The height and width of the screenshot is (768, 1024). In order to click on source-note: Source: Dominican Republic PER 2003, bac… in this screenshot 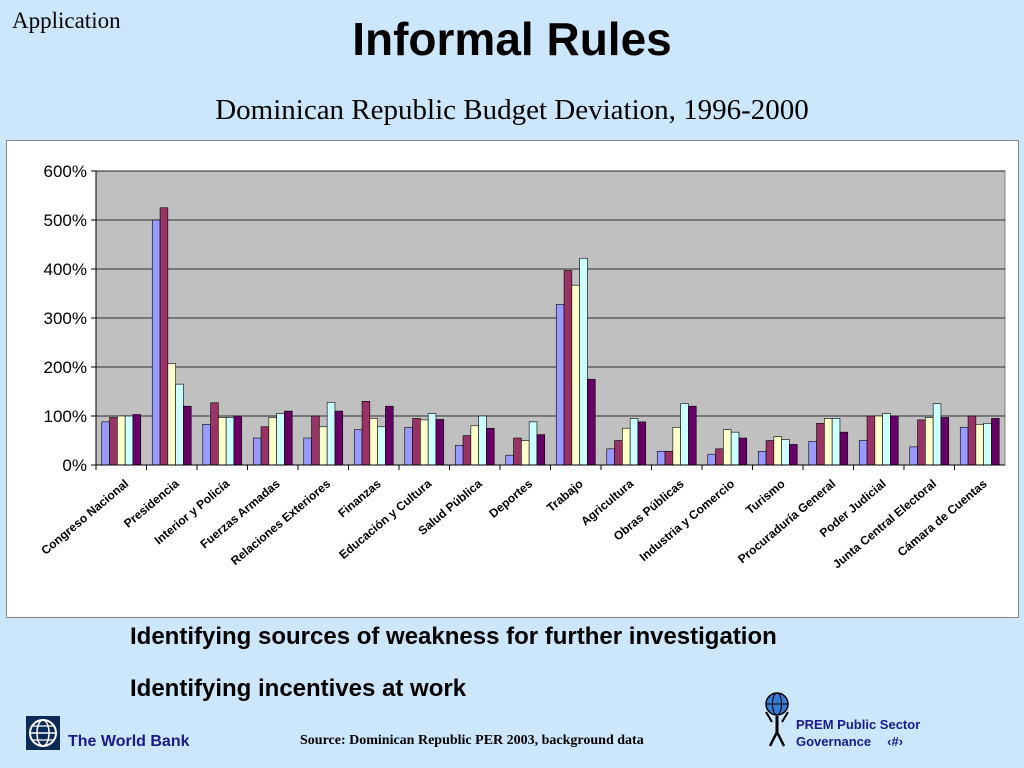, I will do `click(472, 740)`.